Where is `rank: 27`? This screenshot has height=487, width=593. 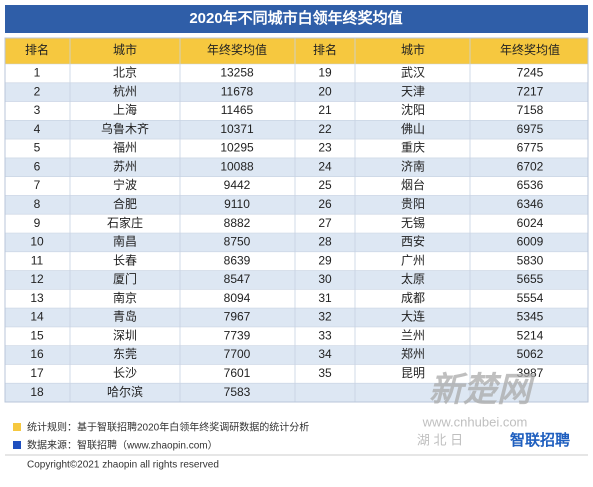 rank: 27 is located at coordinates (325, 223).